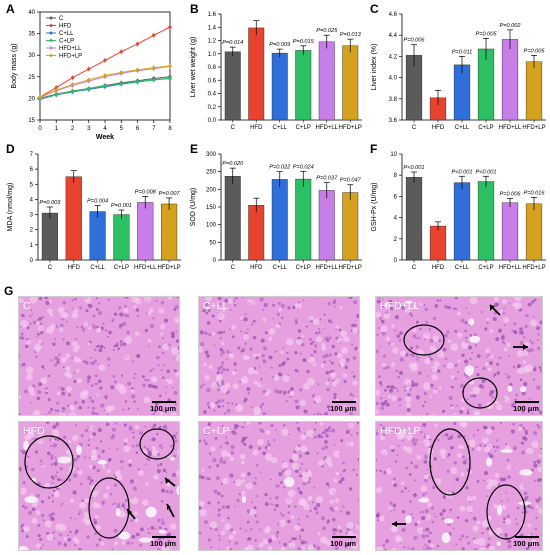 This screenshot has width=550, height=555. Describe the element at coordinates (121, 206) in the screenshot. I see `p-value-label: P=0.001` at that location.